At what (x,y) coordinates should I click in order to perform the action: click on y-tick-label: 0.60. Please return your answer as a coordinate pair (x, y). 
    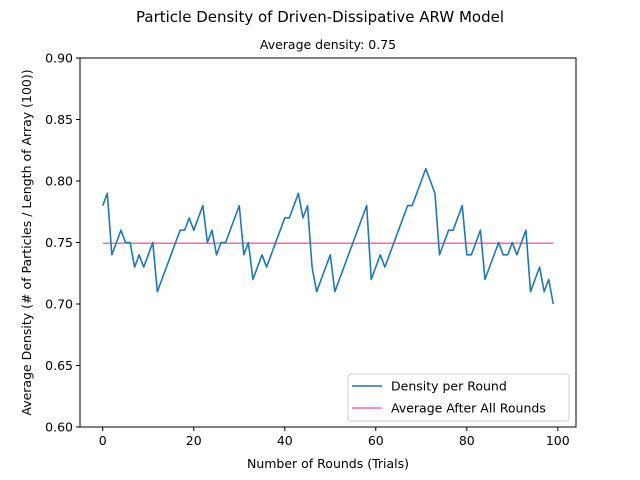
    Looking at the image, I should click on (59, 427).